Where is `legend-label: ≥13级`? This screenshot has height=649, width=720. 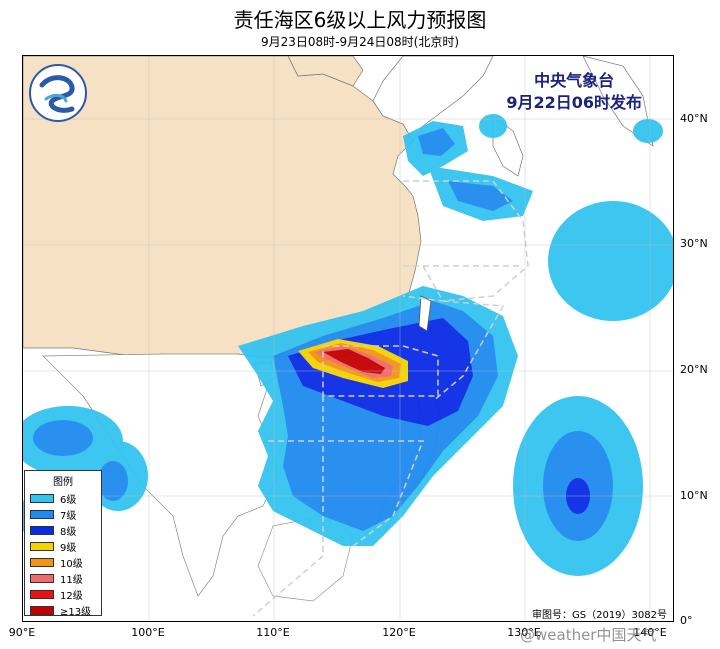 legend-label: ≥13级 is located at coordinates (76, 612).